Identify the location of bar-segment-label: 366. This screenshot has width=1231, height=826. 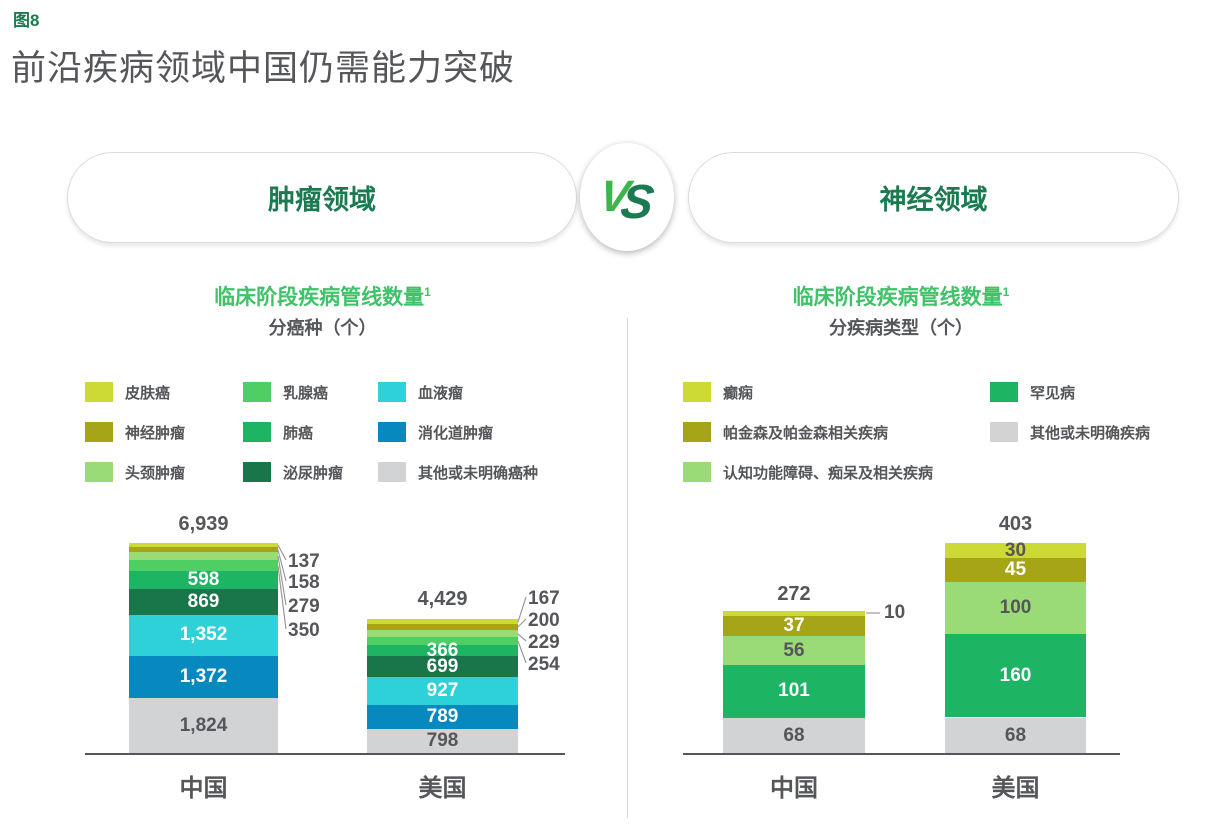
(442, 650).